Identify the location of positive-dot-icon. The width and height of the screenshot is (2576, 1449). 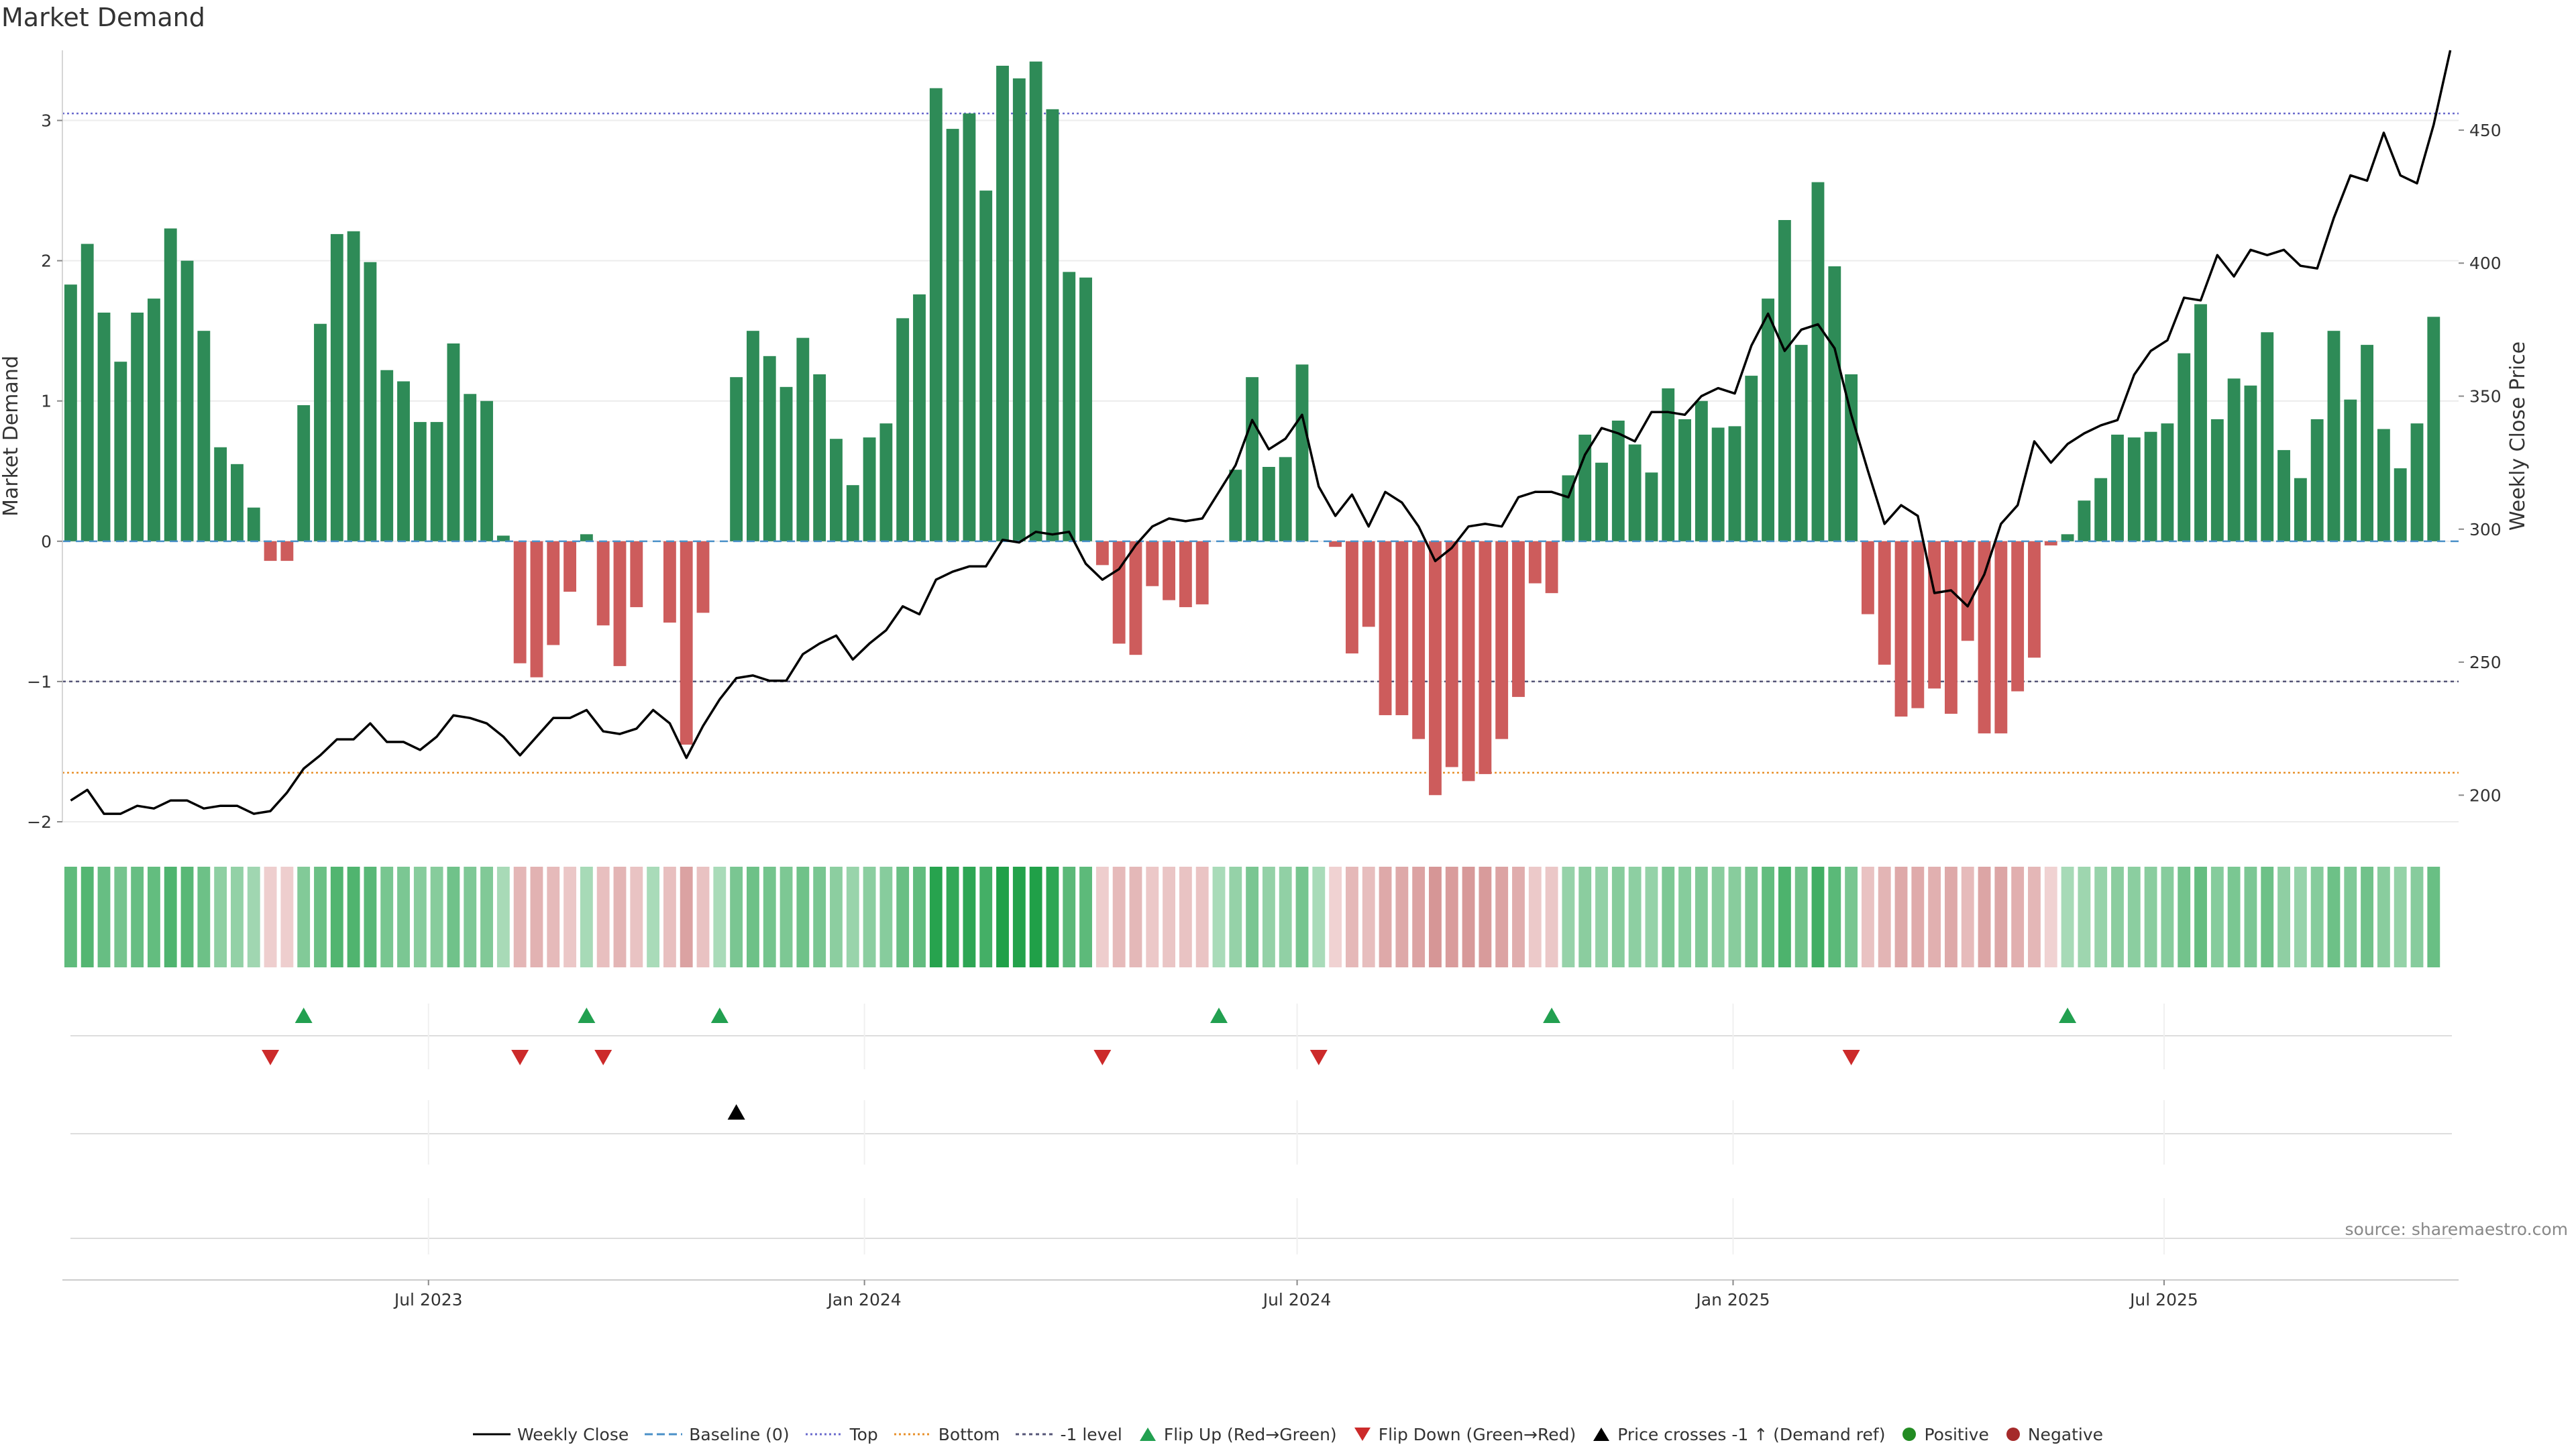
(1909, 1434).